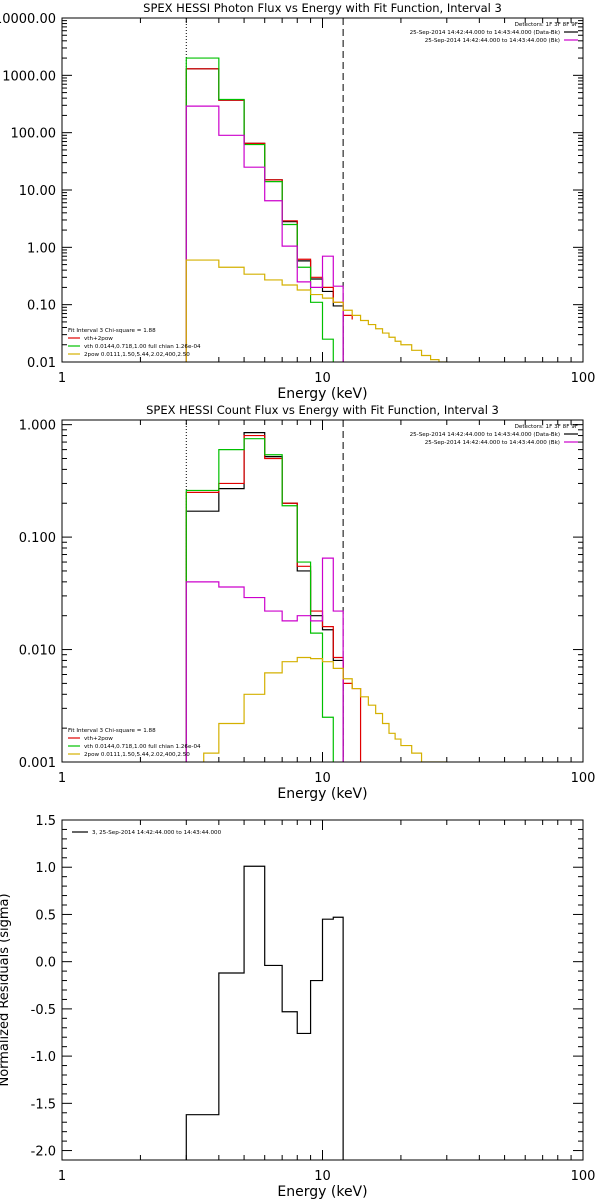 This screenshot has width=600, height=1200. I want to click on y-tick-label: 1000.00, so click(29, 76).